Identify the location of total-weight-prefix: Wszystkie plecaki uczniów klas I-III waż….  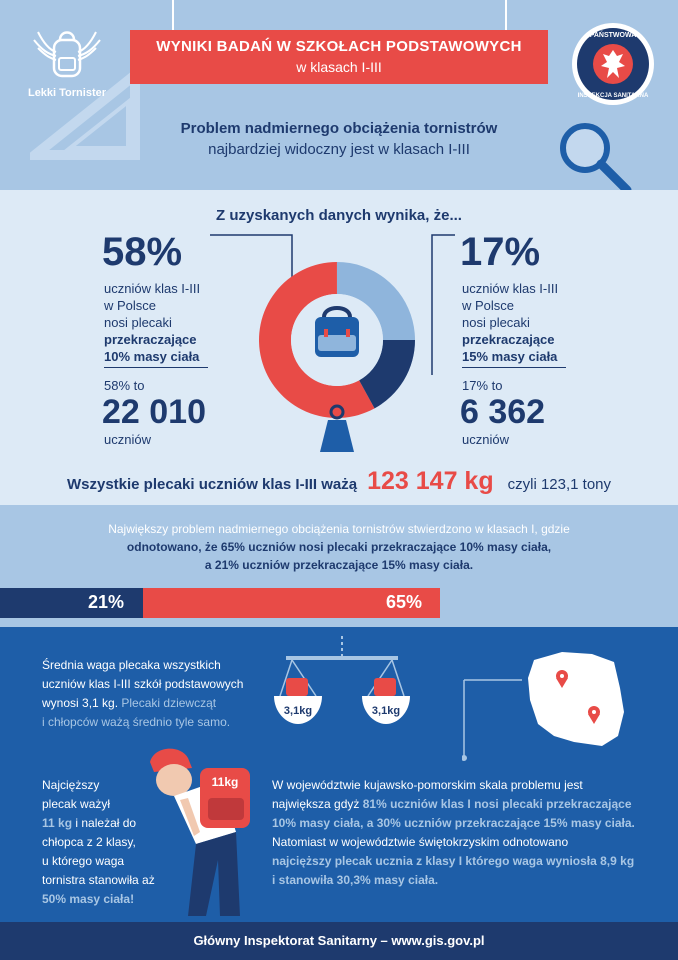
(212, 484).